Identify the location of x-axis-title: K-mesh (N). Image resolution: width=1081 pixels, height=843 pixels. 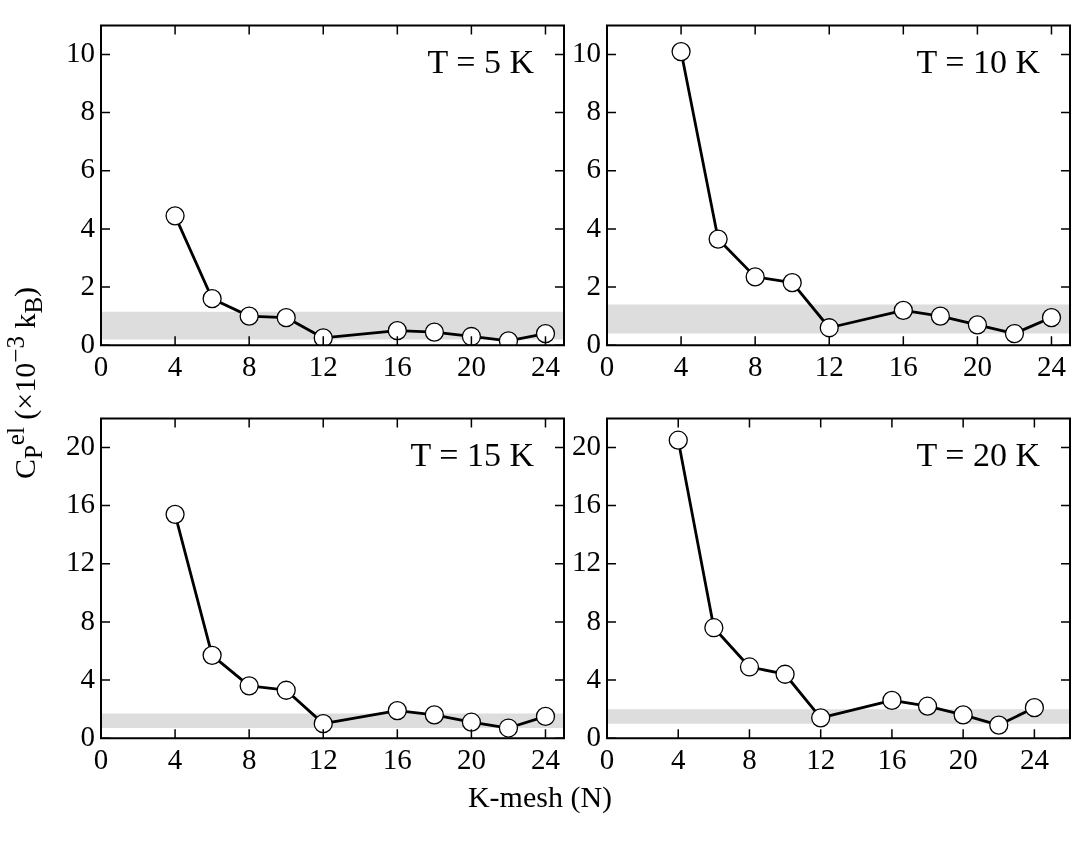
(540, 797).